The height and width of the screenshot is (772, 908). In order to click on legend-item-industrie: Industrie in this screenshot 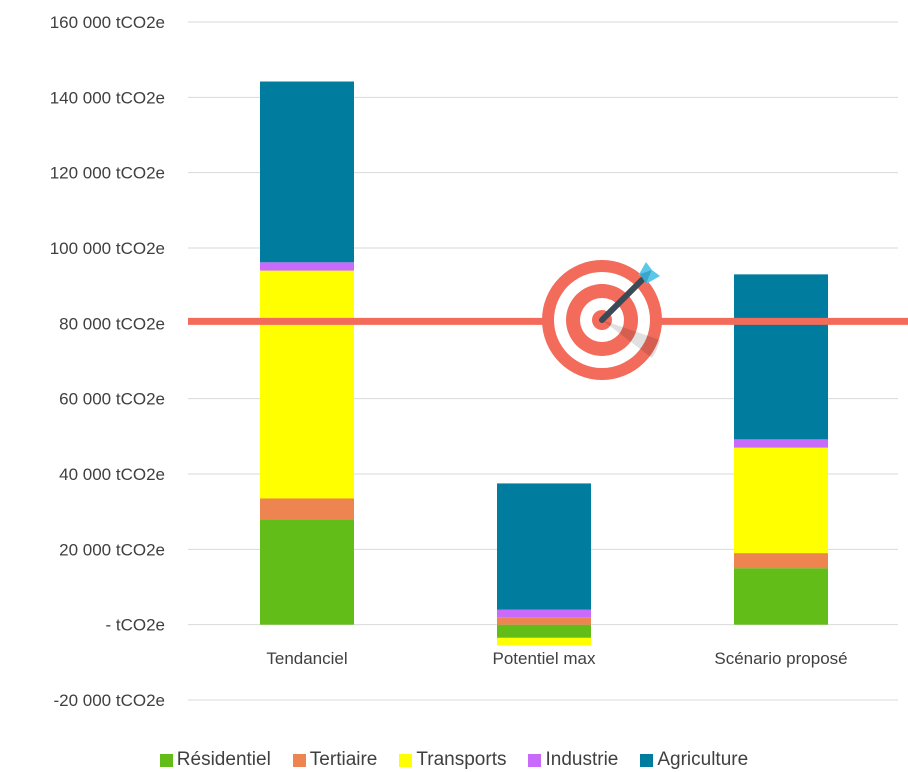, I will do `click(573, 760)`.